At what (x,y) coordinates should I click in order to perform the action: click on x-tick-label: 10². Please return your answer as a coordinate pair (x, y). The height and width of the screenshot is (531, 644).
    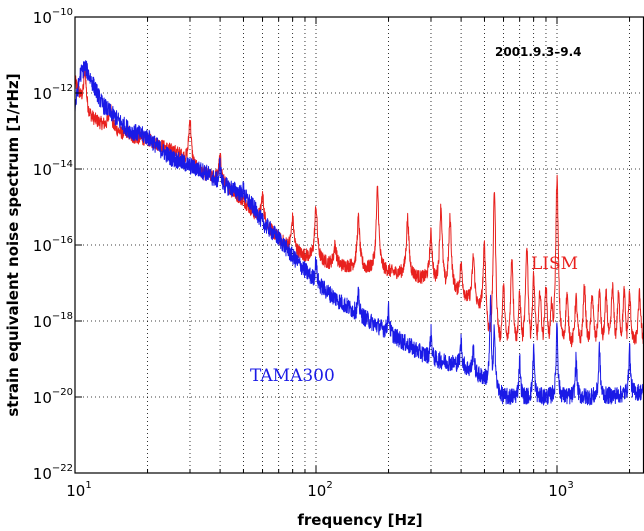
    Looking at the image, I should click on (319, 490).